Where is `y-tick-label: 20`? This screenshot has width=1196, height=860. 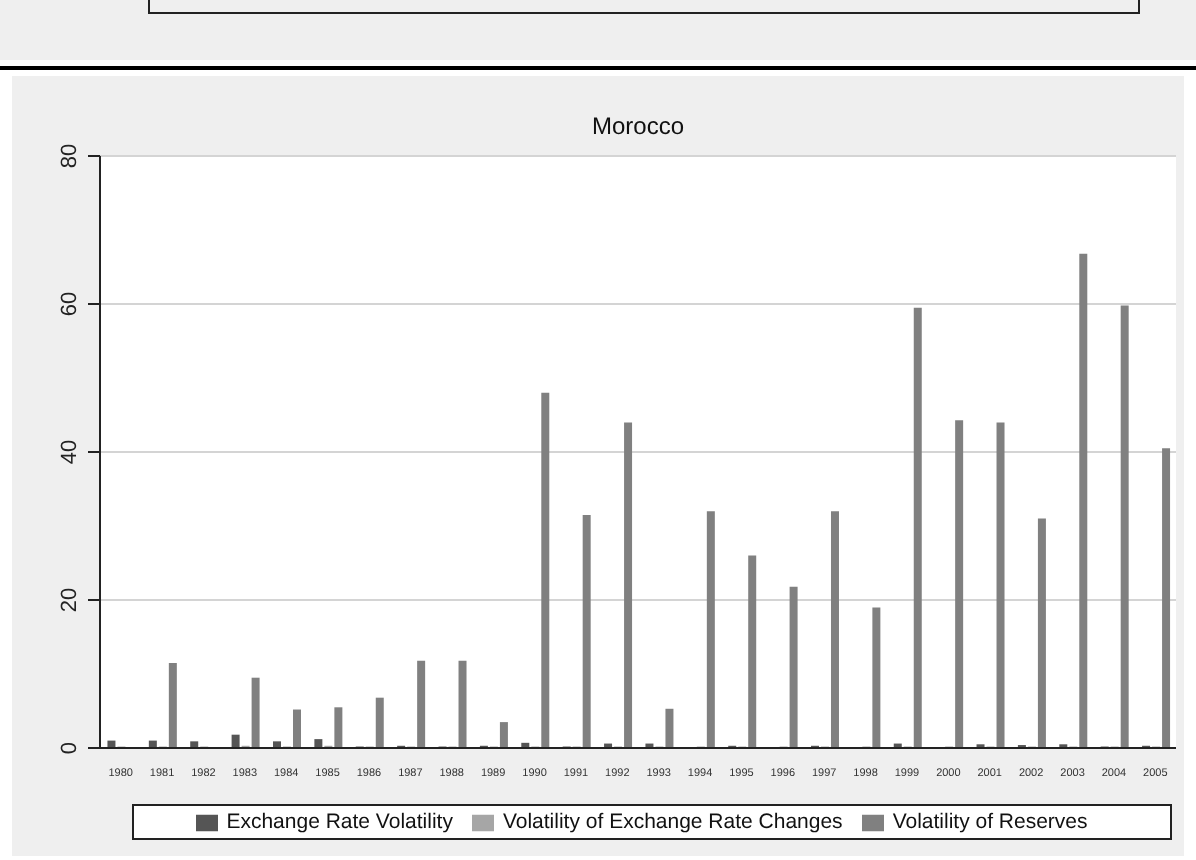
y-tick-label: 20 is located at coordinates (70, 600).